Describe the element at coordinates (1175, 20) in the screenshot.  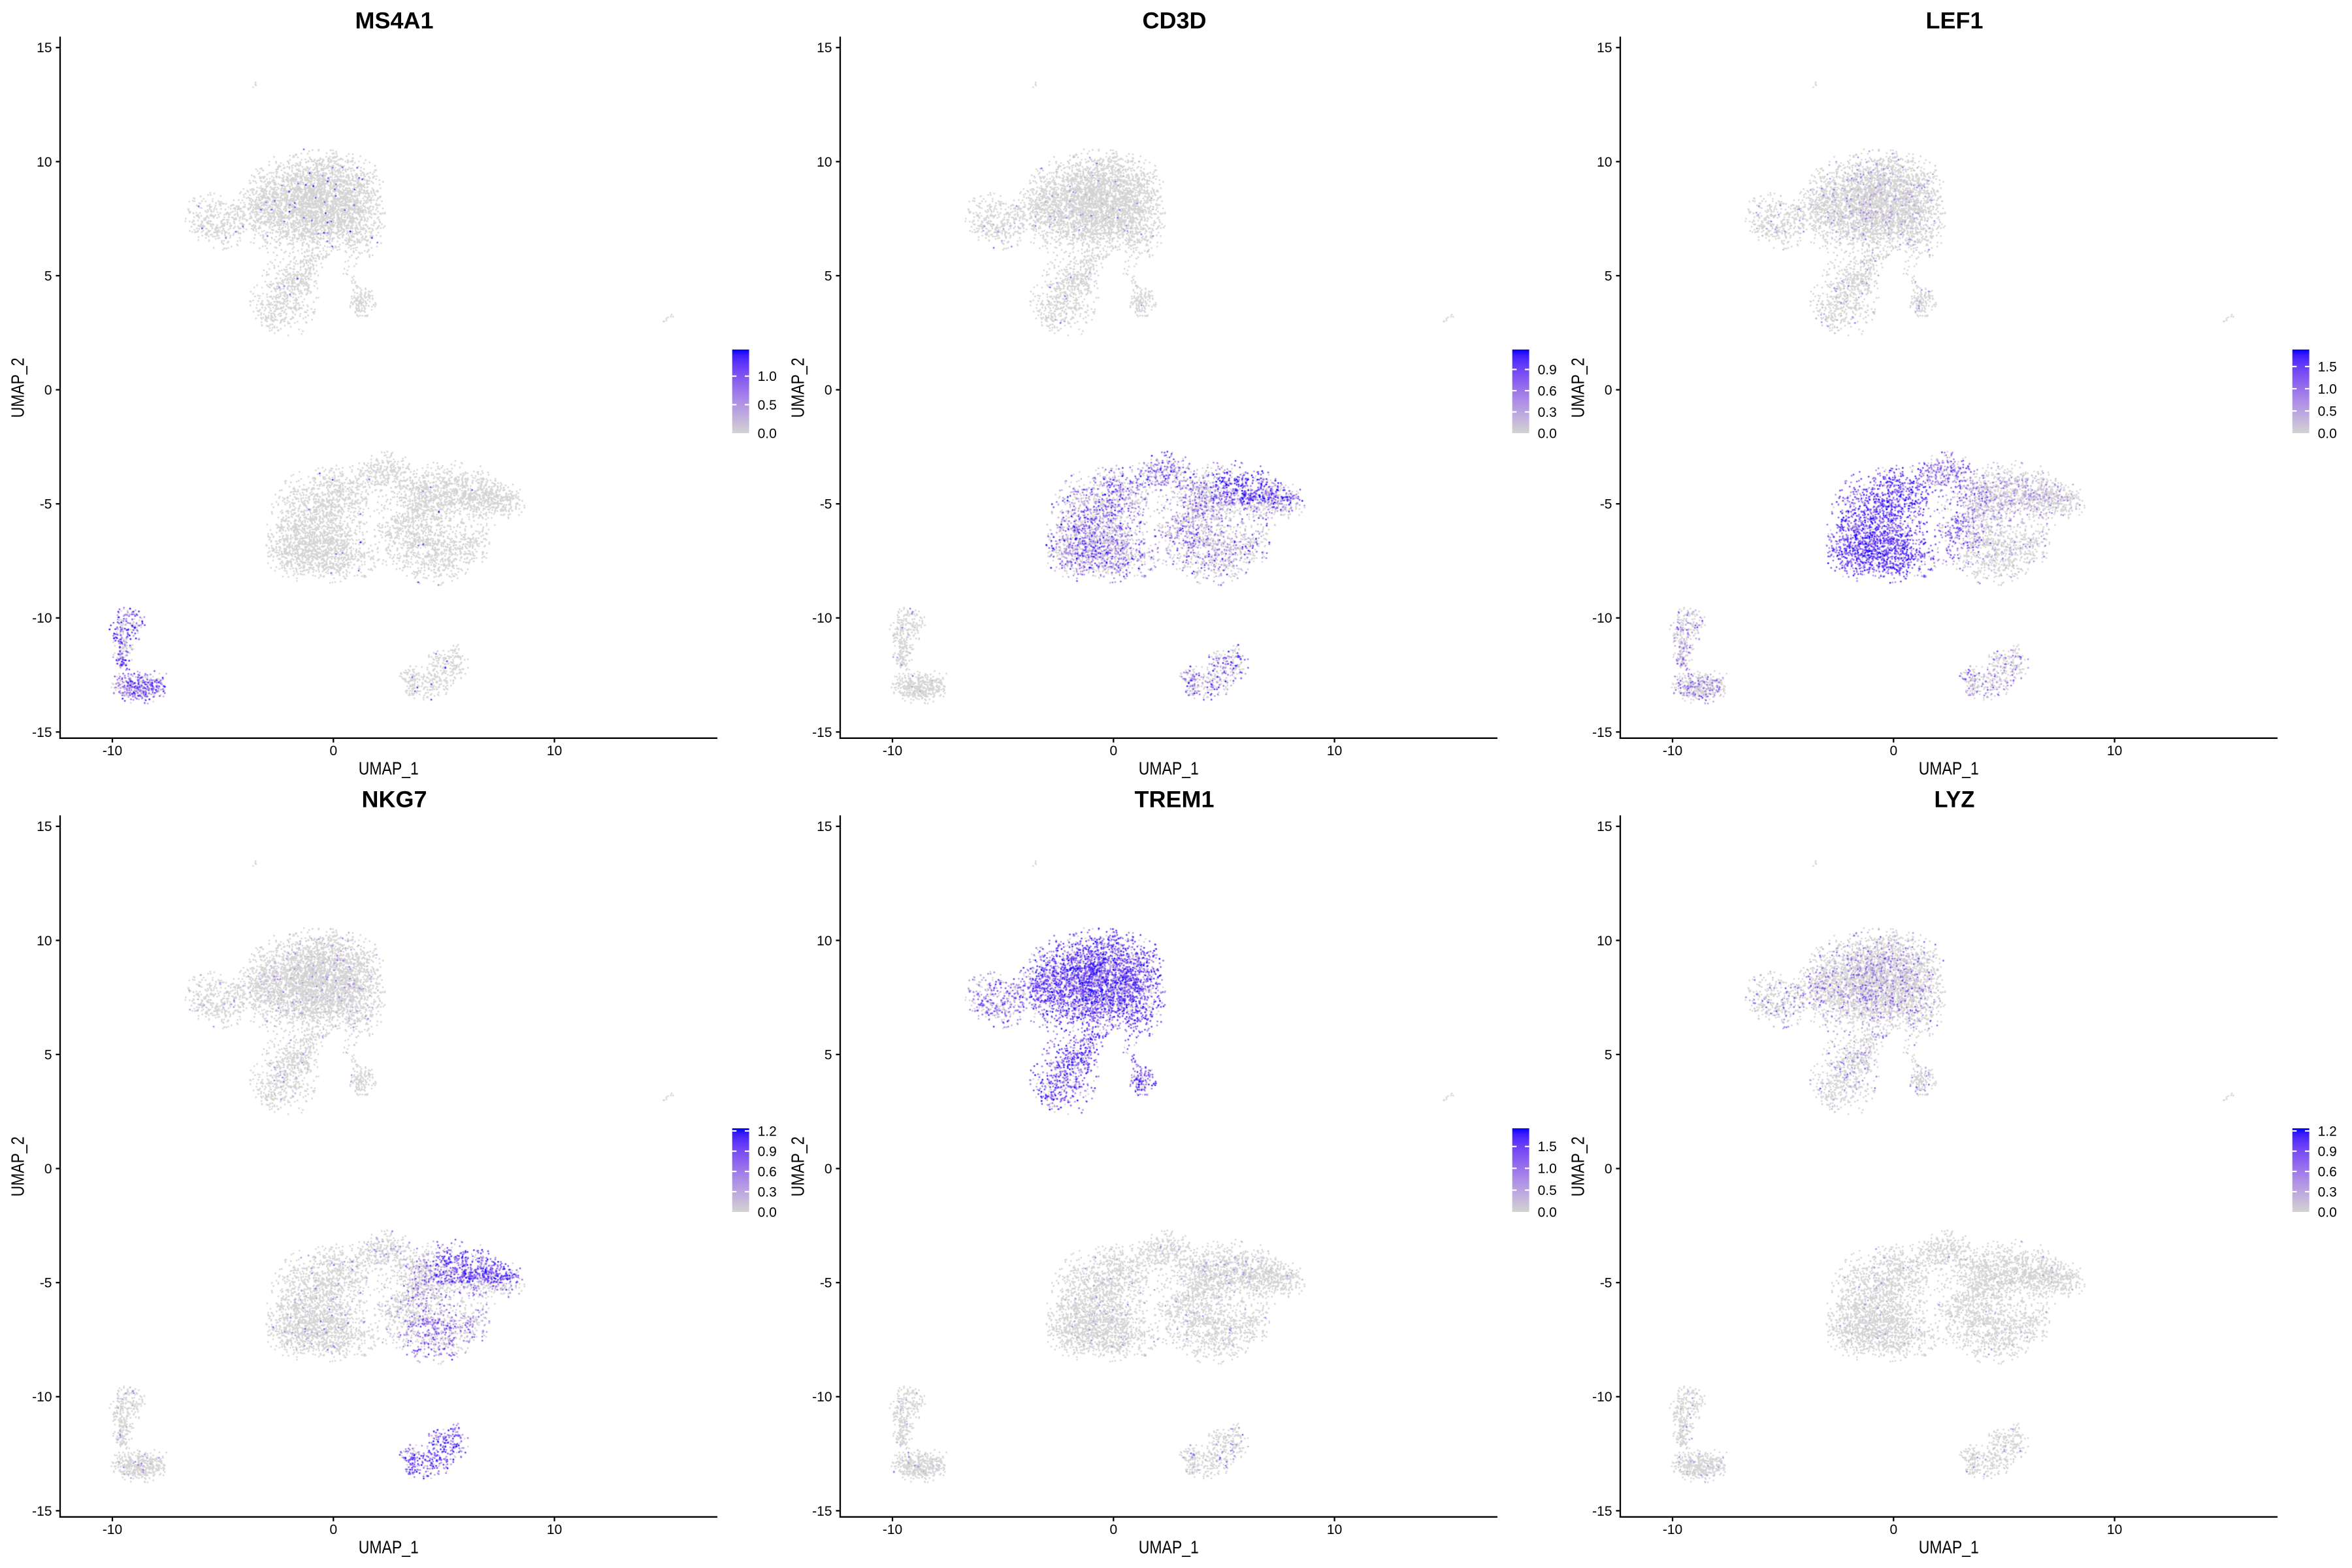
I see `svg-text: CD3D` at that location.